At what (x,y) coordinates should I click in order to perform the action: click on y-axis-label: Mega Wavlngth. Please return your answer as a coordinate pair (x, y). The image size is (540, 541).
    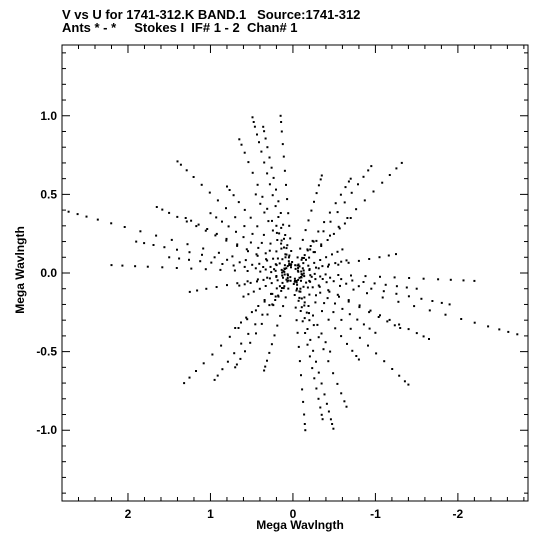
    Looking at the image, I should click on (20, 270).